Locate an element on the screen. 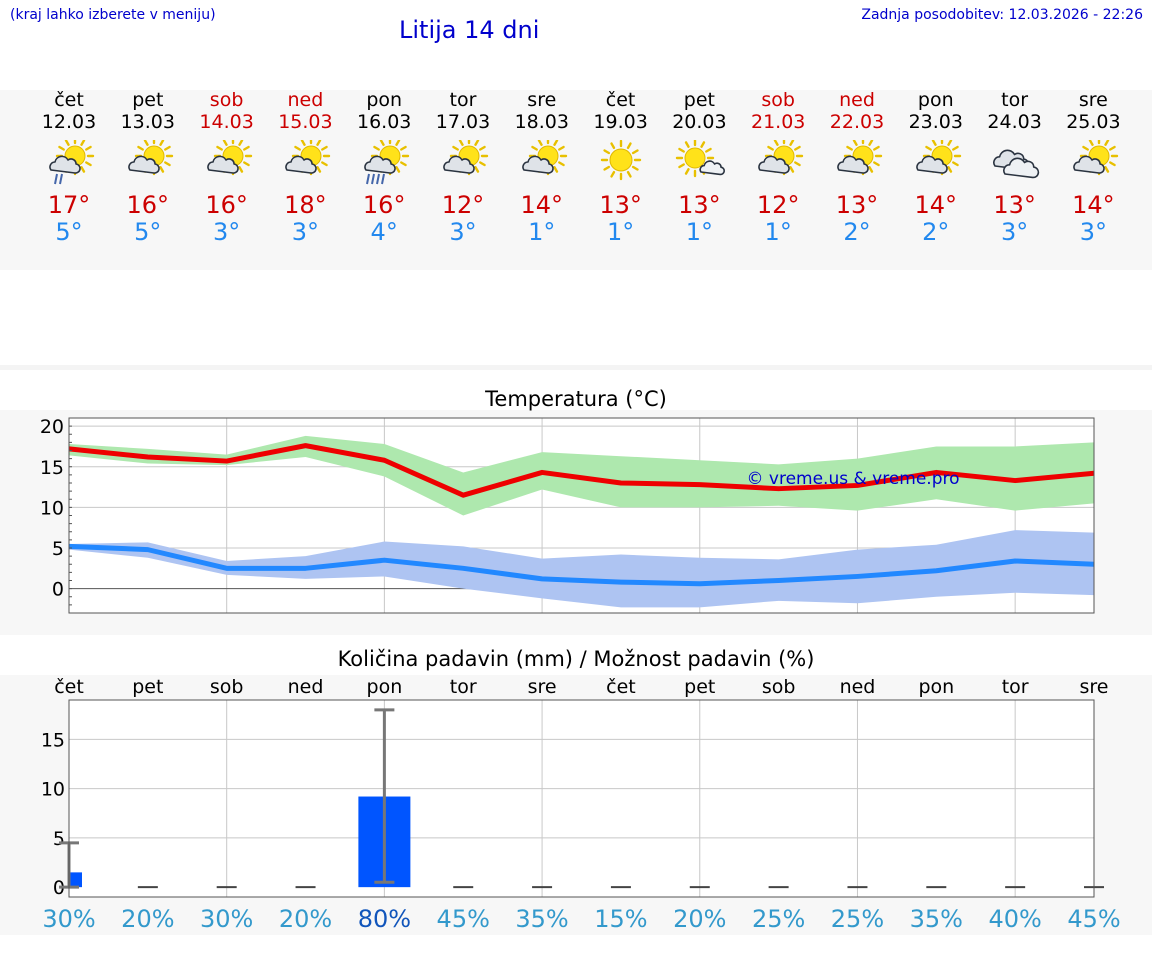 The image size is (1152, 975). day-date: 22.03 is located at coordinates (857, 122).